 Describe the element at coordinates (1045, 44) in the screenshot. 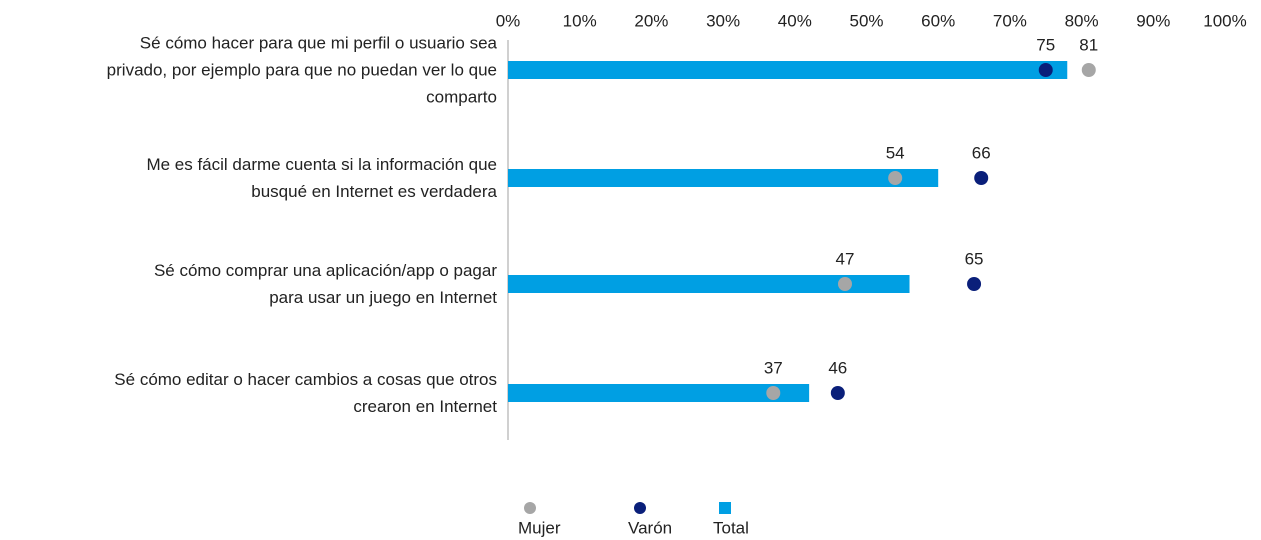

I see `data-label: 75` at that location.